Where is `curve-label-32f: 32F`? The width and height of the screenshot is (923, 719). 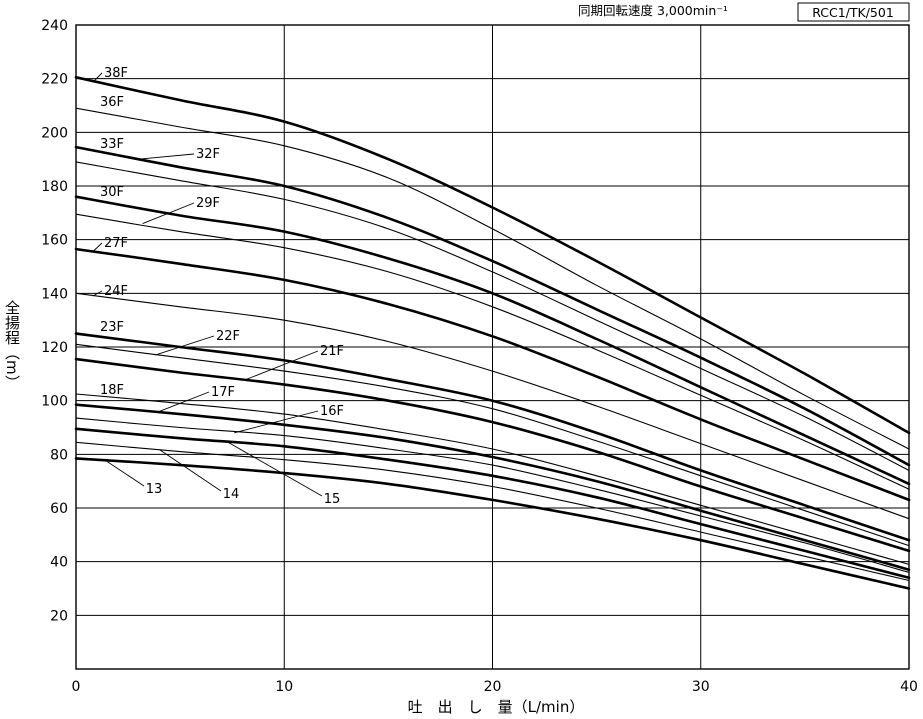
curve-label-32f: 32F is located at coordinates (208, 154).